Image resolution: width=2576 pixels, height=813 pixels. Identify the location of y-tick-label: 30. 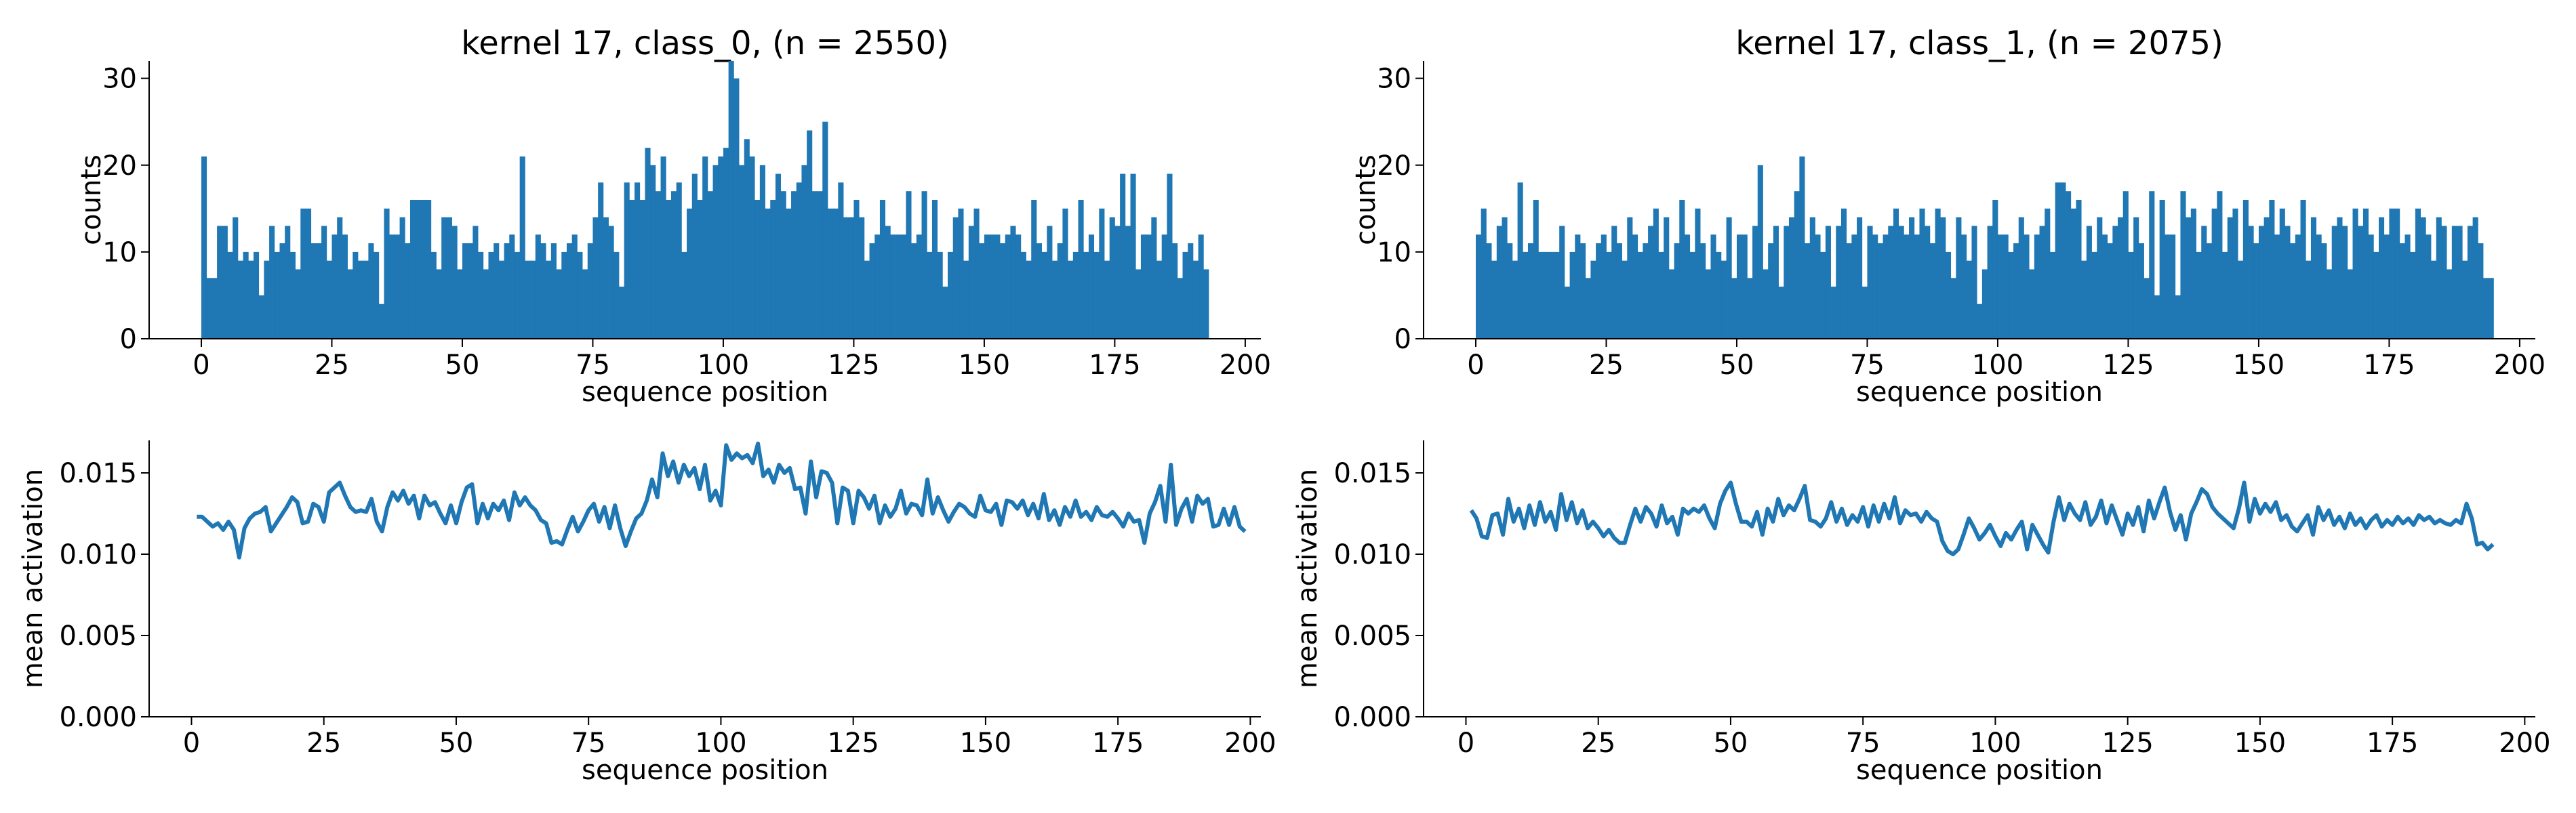
(1394, 79).